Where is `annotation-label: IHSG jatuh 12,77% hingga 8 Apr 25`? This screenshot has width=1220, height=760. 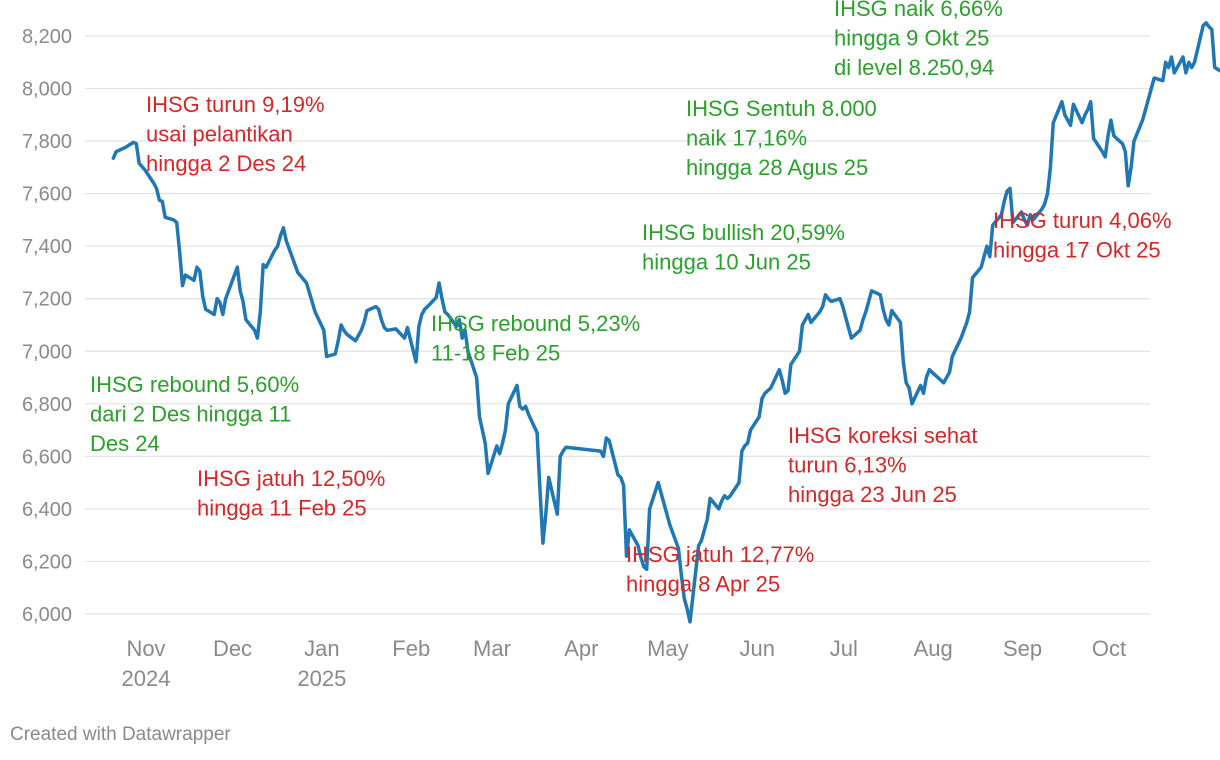
annotation-label: IHSG jatuh 12,77% hingga 8 Apr 25 is located at coordinates (720, 569).